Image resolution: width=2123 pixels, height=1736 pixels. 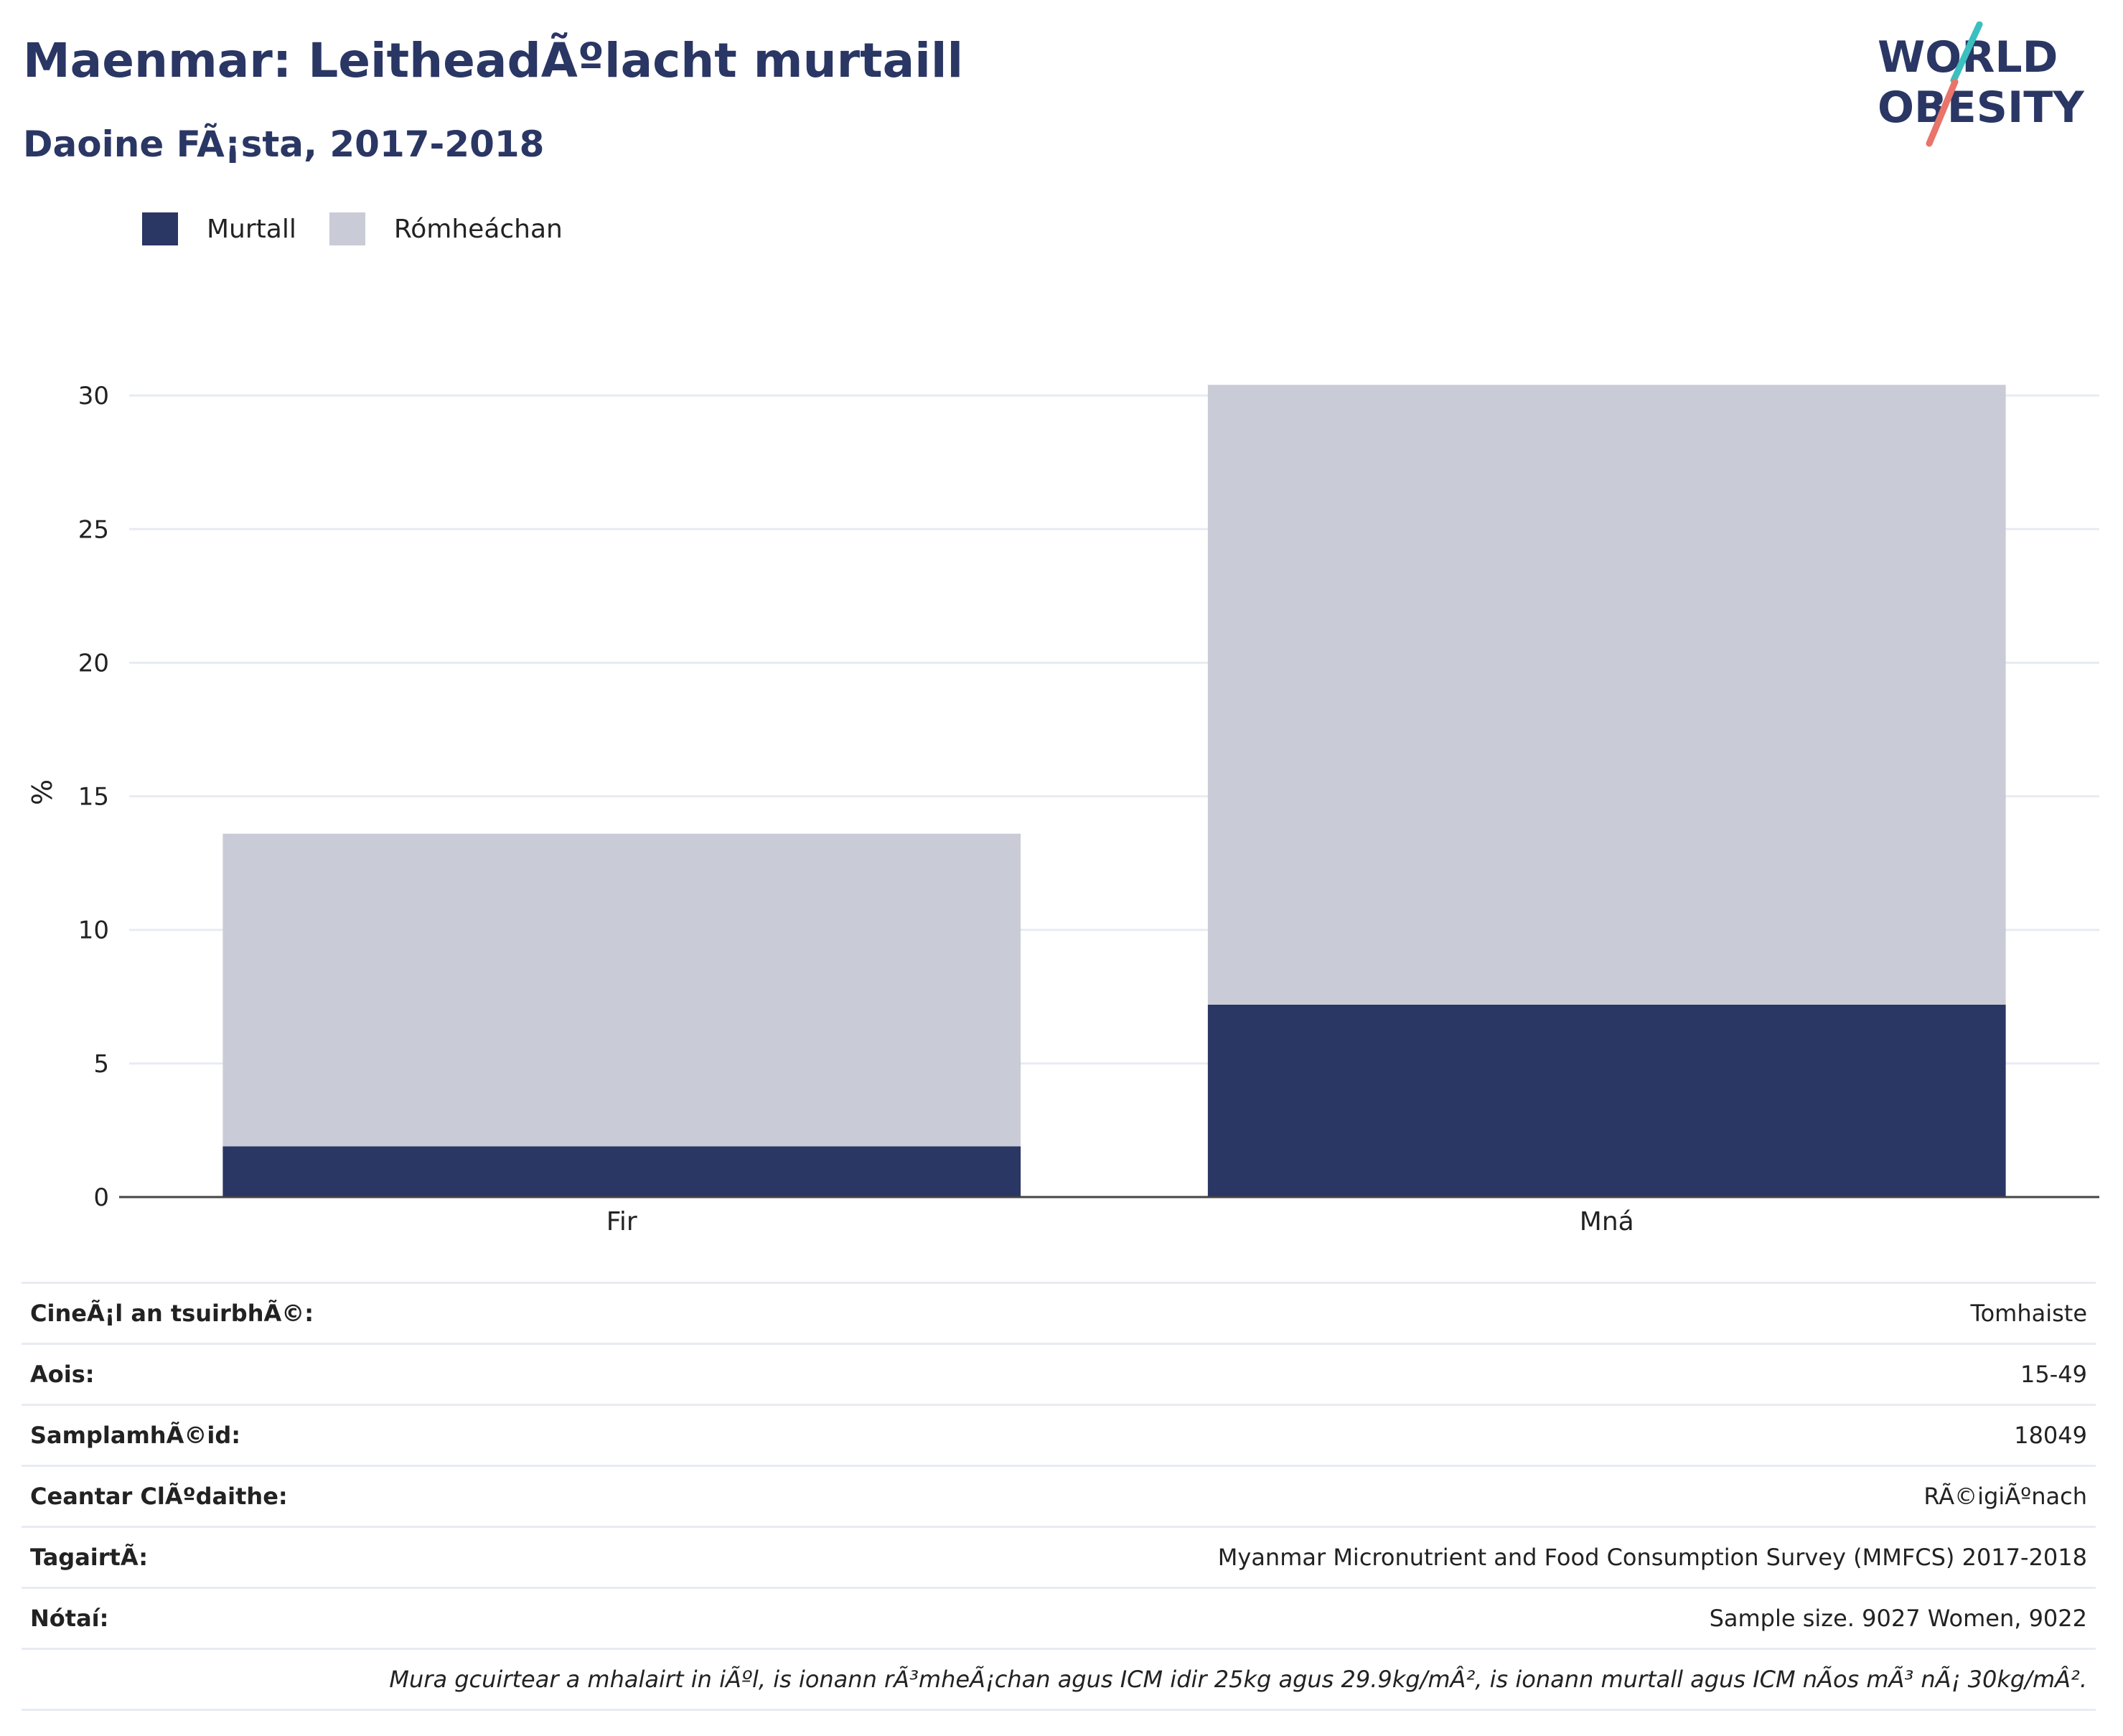 I want to click on y-tick-label: 10, so click(x=93, y=930).